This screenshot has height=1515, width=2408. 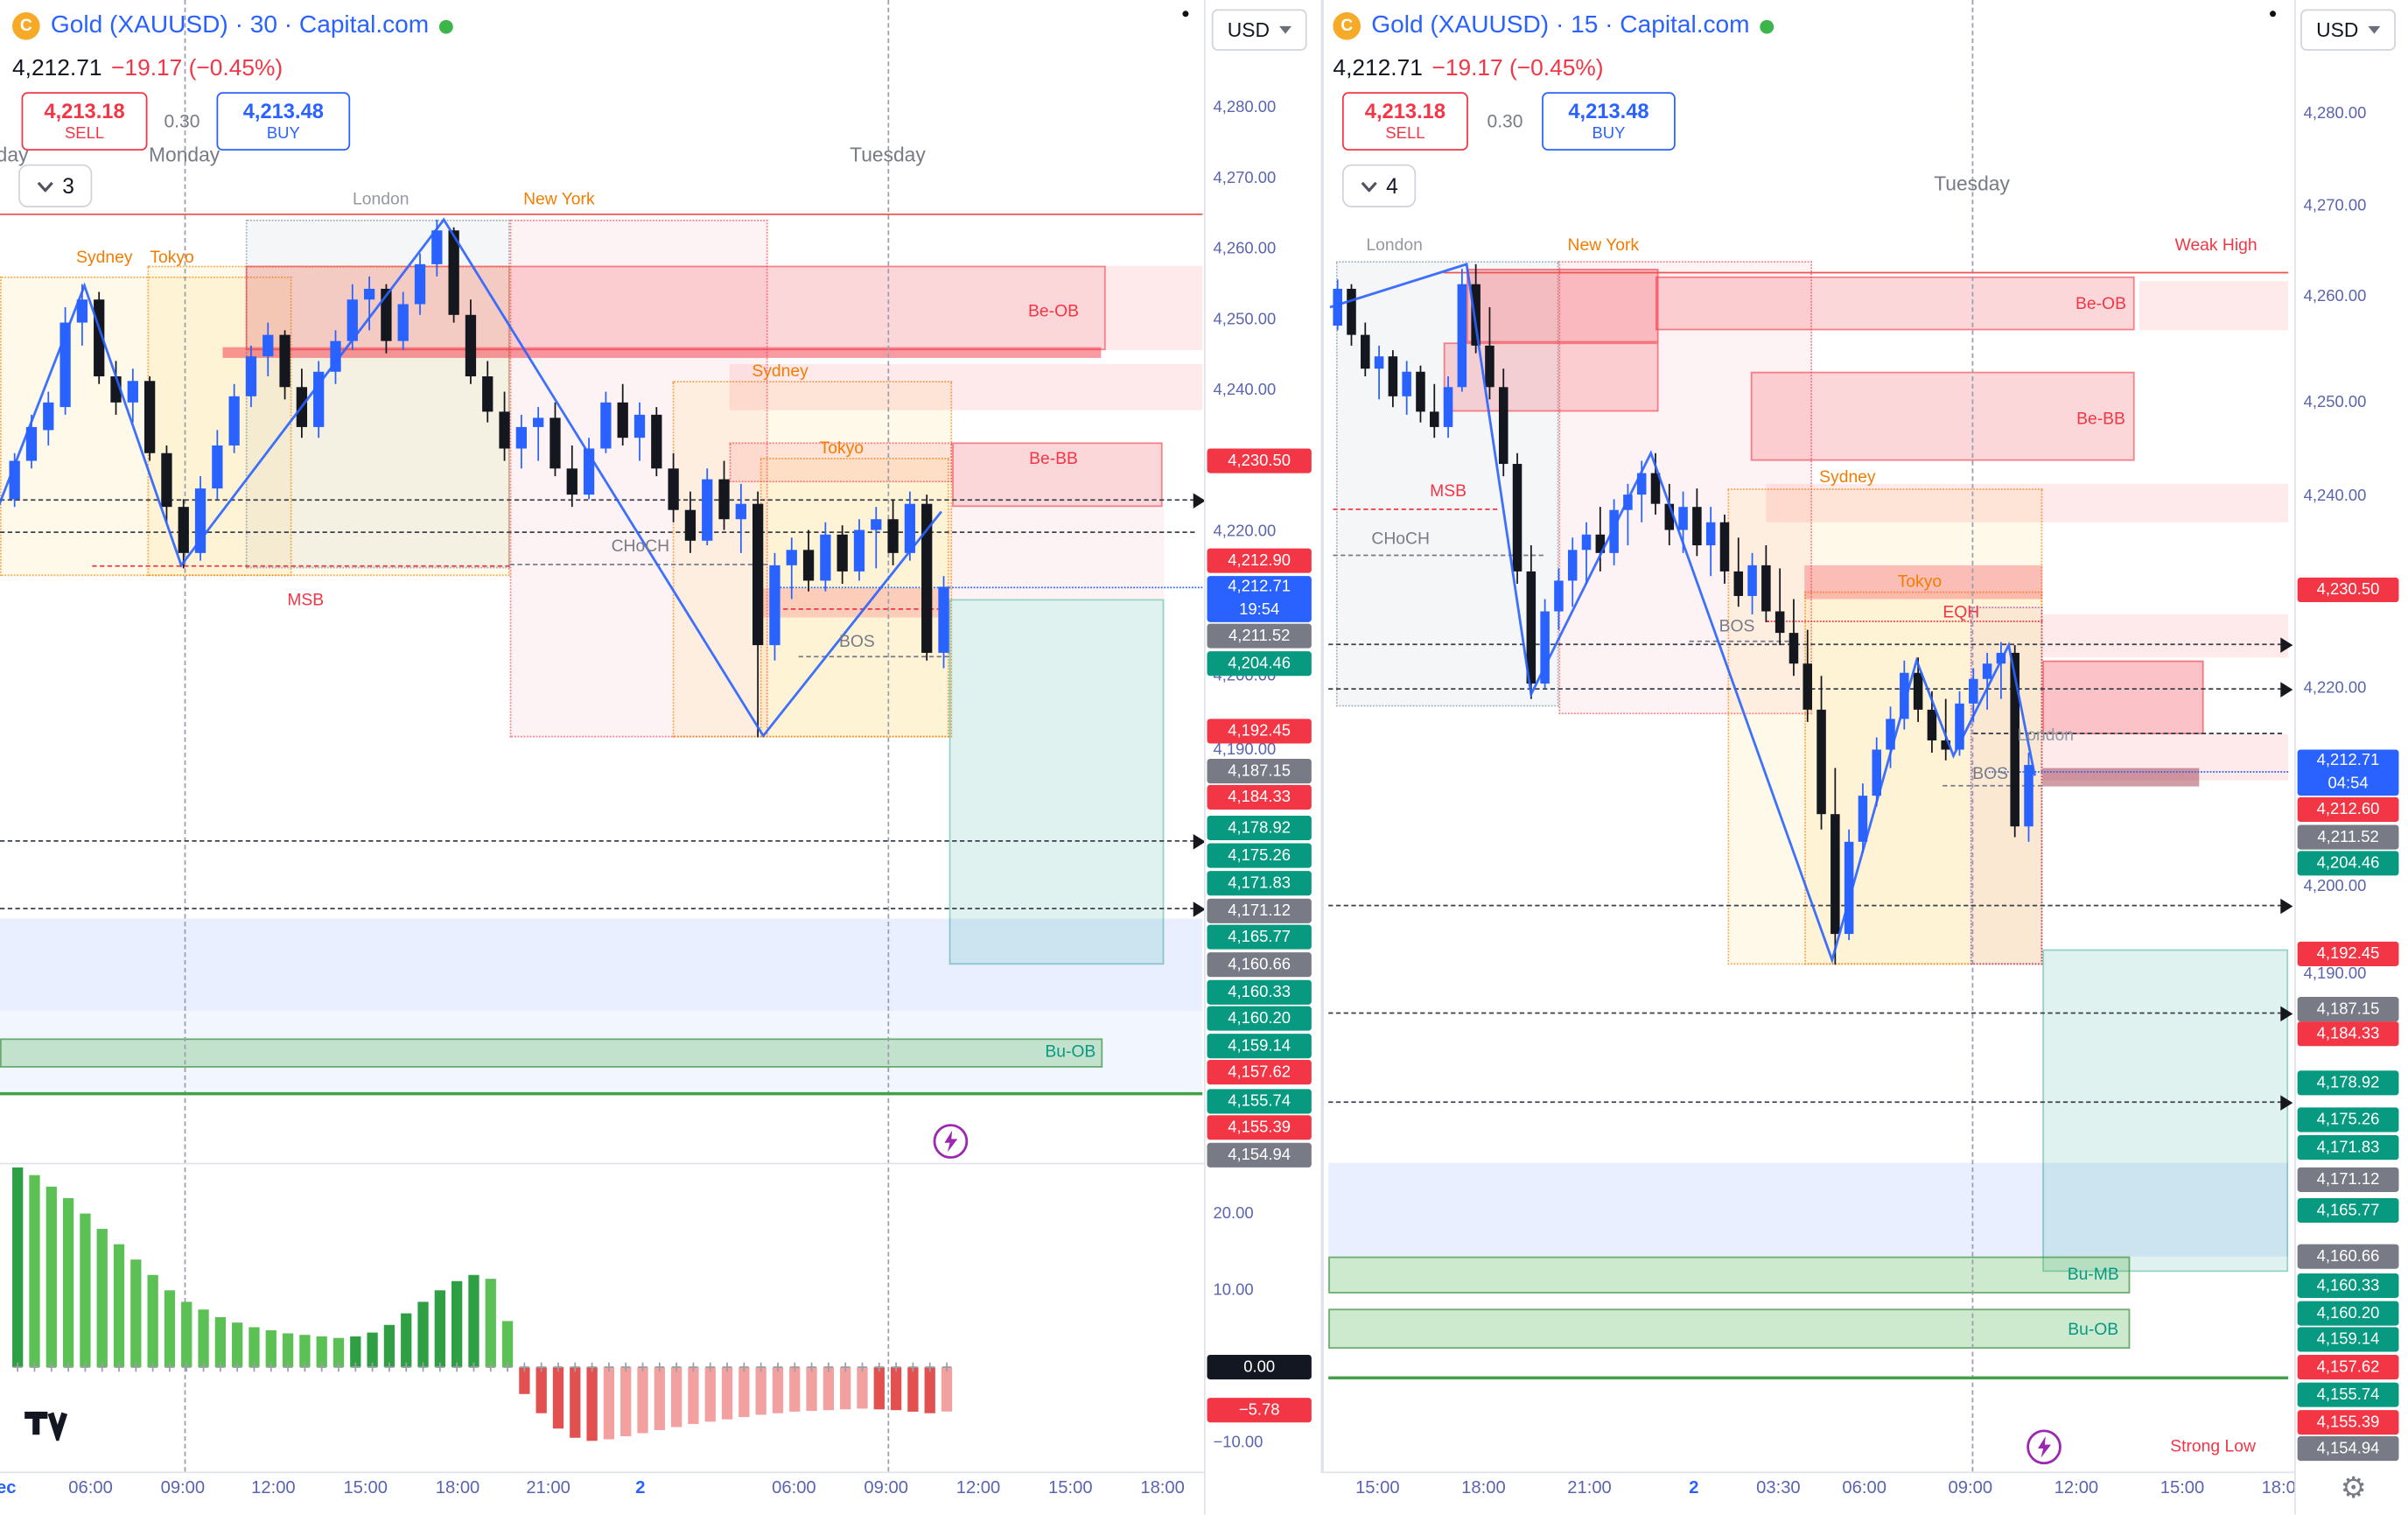 What do you see at coordinates (104, 258) in the screenshot?
I see `chart-label: Sydney` at bounding box center [104, 258].